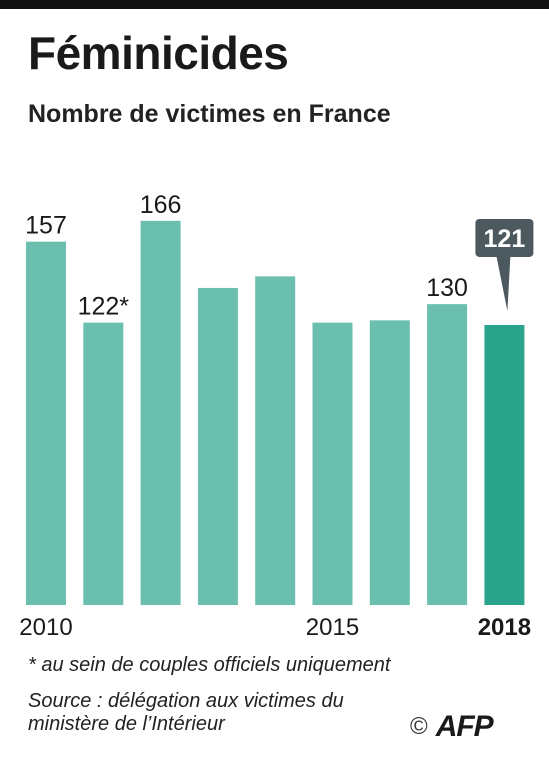  I want to click on bar-2010, so click(46, 423).